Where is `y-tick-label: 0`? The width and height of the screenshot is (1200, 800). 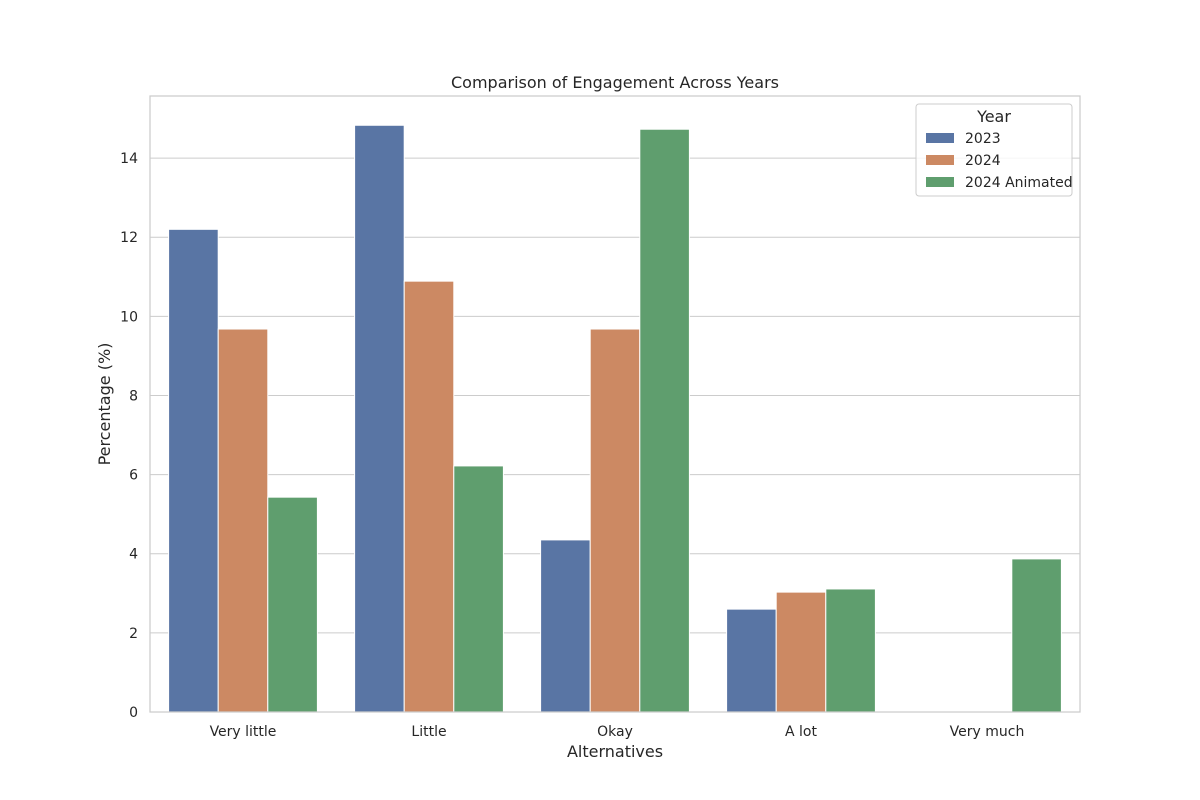 y-tick-label: 0 is located at coordinates (133, 713).